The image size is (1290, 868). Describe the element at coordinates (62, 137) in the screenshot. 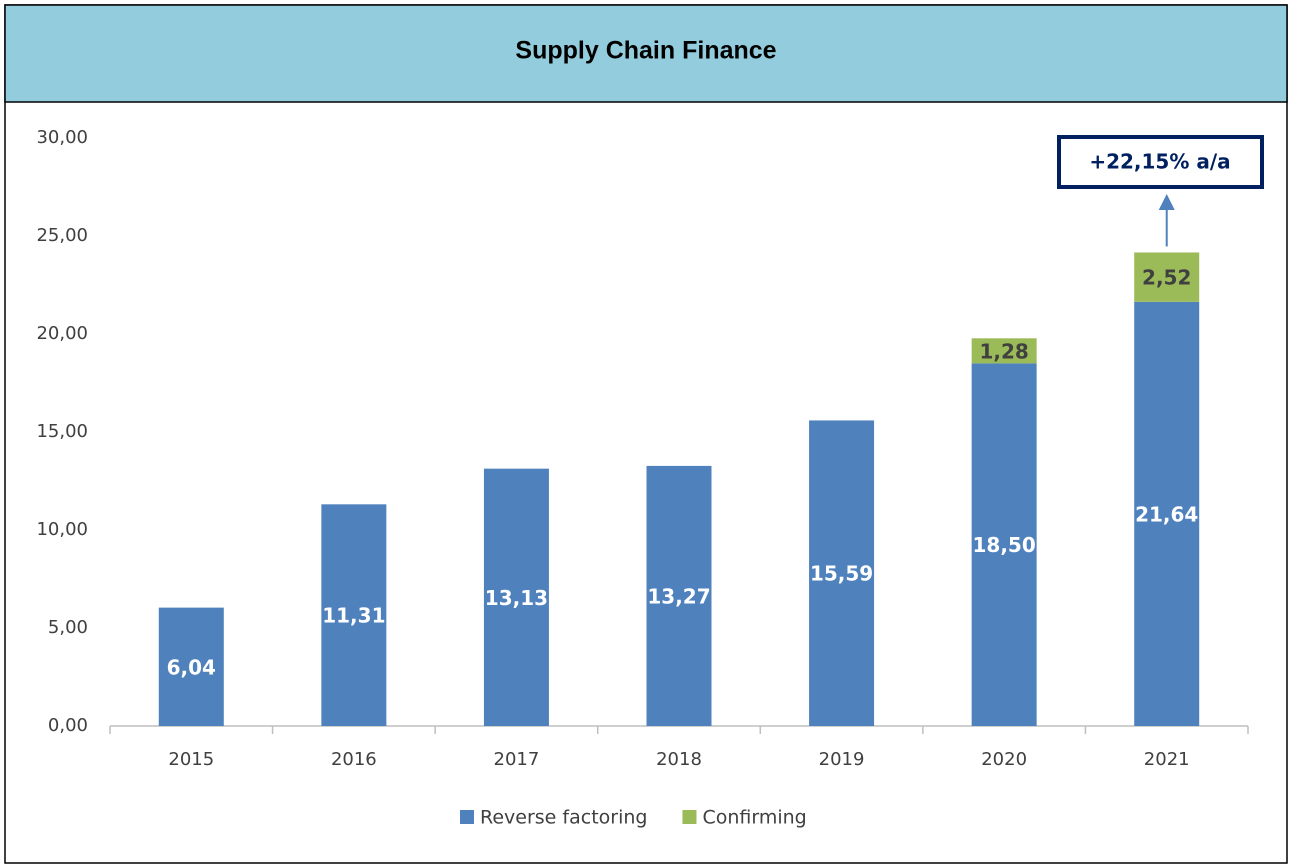

I see `y-tick-label: 30,00` at that location.